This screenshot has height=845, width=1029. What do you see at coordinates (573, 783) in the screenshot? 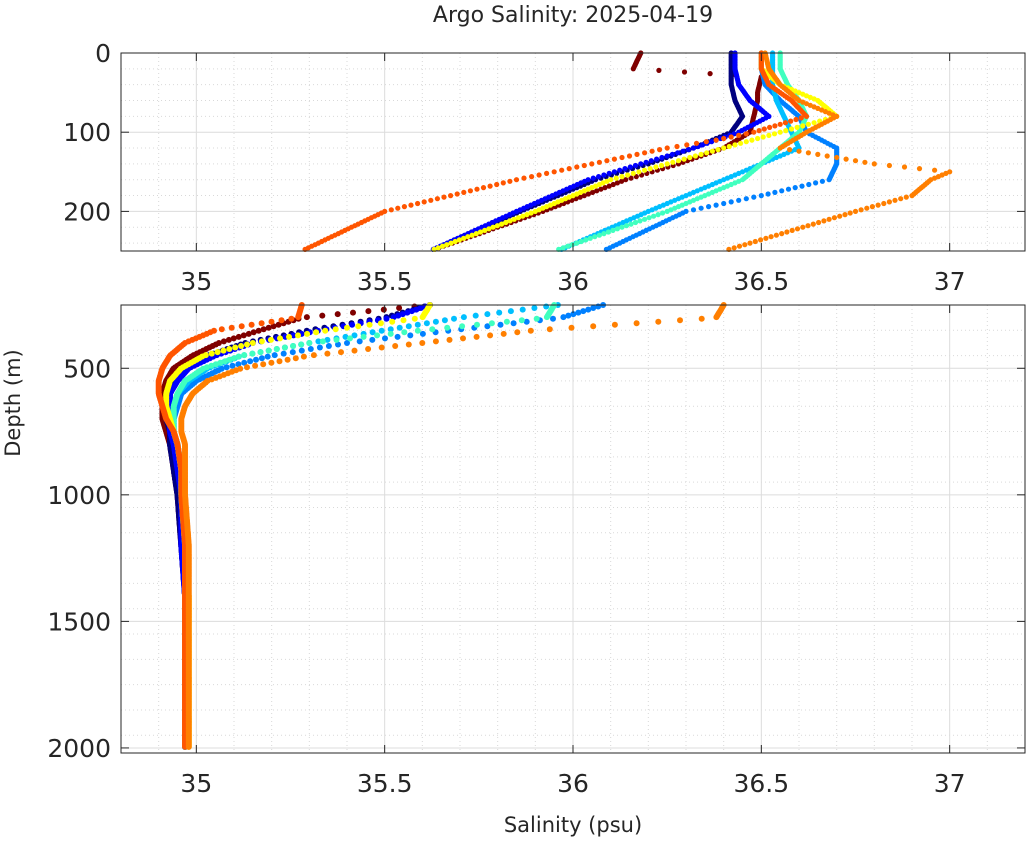
I see `x-tick-label: 36` at bounding box center [573, 783].